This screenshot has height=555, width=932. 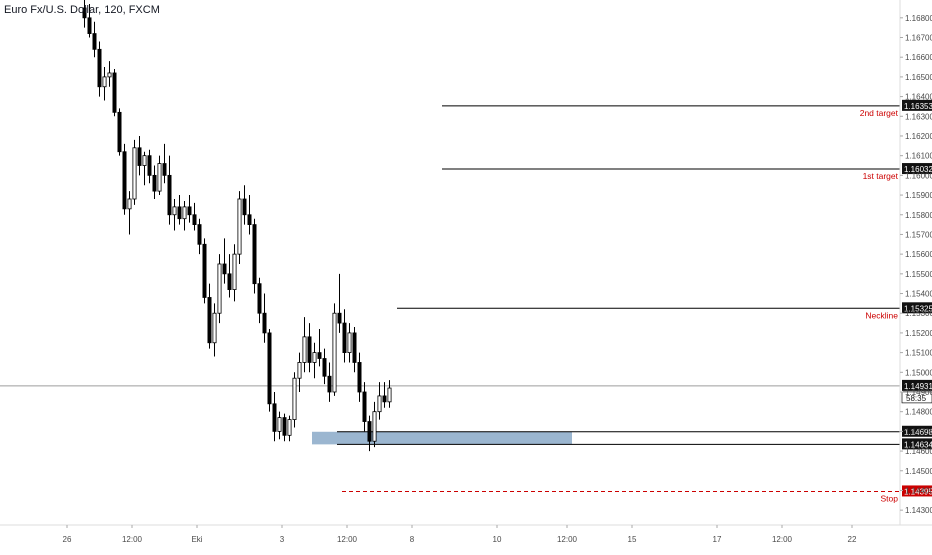 What do you see at coordinates (67, 539) in the screenshot?
I see `time-tick-label: 26` at bounding box center [67, 539].